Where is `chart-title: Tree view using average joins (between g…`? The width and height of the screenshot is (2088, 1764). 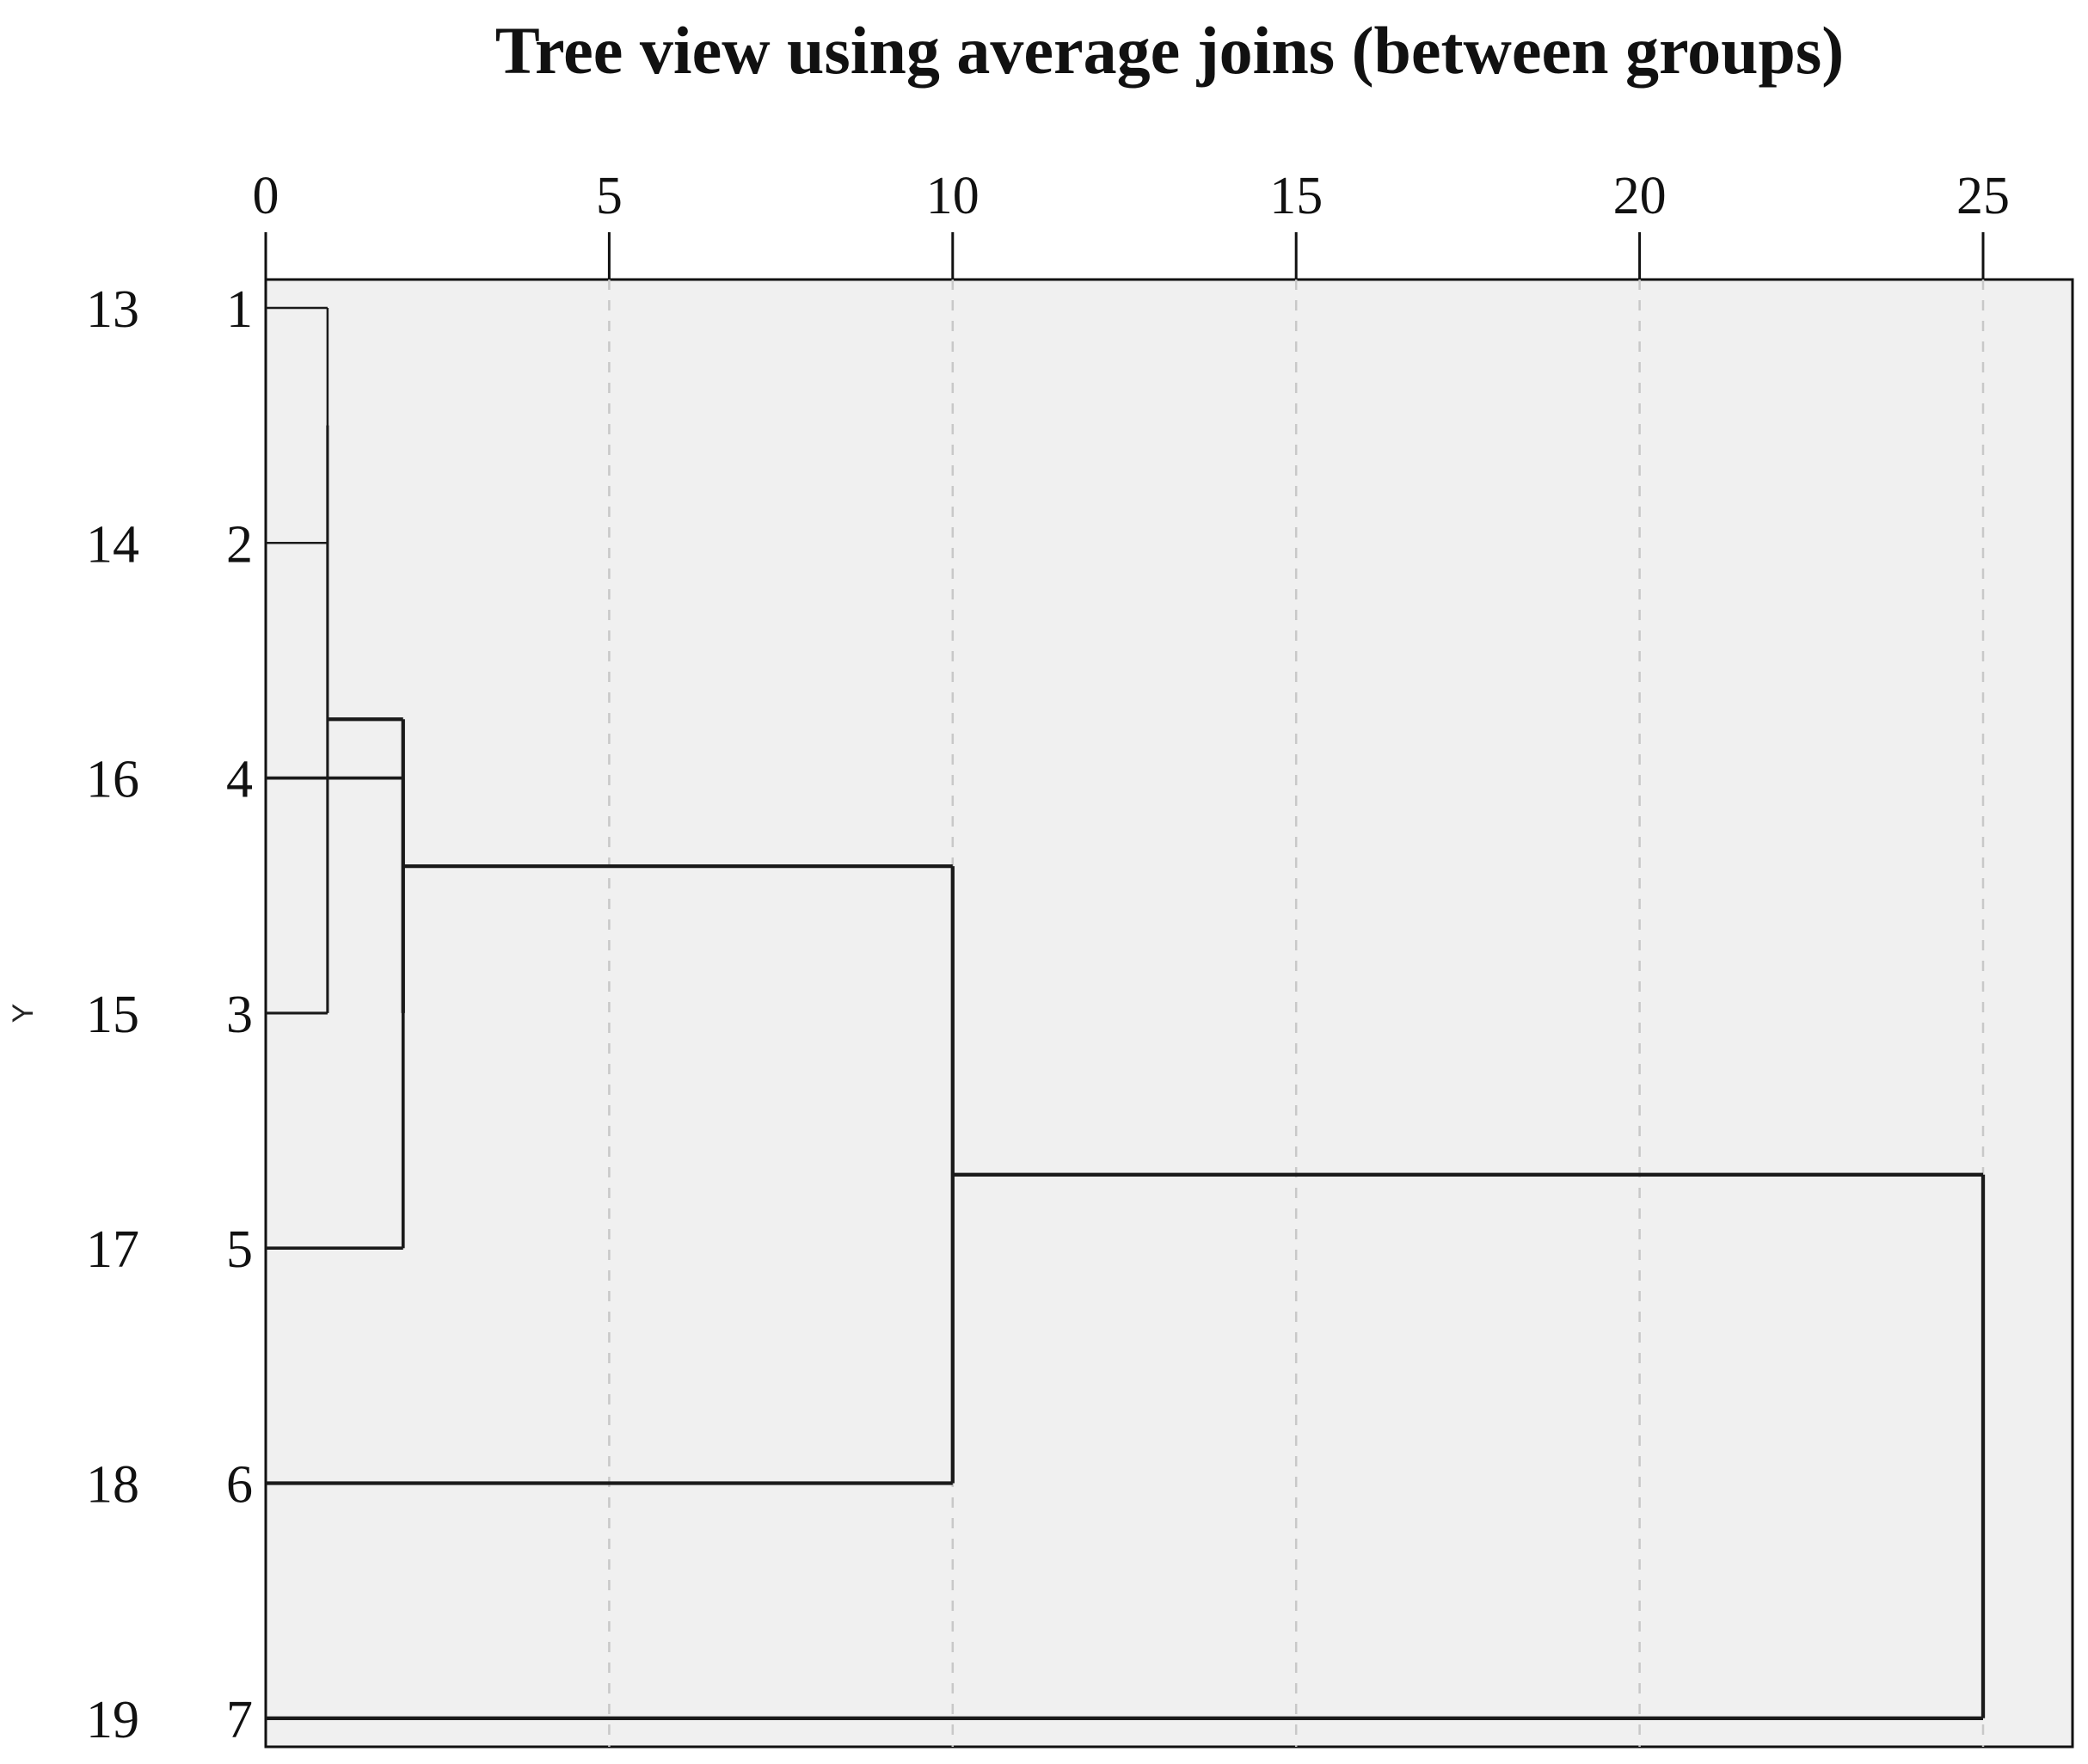 chart-title: Tree view using average joins (between g… is located at coordinates (1170, 51).